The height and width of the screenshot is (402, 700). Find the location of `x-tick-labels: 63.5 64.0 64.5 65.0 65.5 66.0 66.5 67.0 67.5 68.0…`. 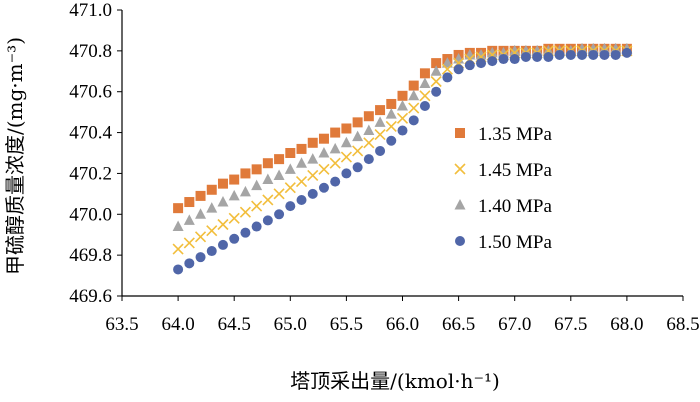

x-tick-labels: 63.5 64.0 64.5 65.0 65.5 66.0 66.5 67.0 67.5 68.0… is located at coordinates (402, 324).